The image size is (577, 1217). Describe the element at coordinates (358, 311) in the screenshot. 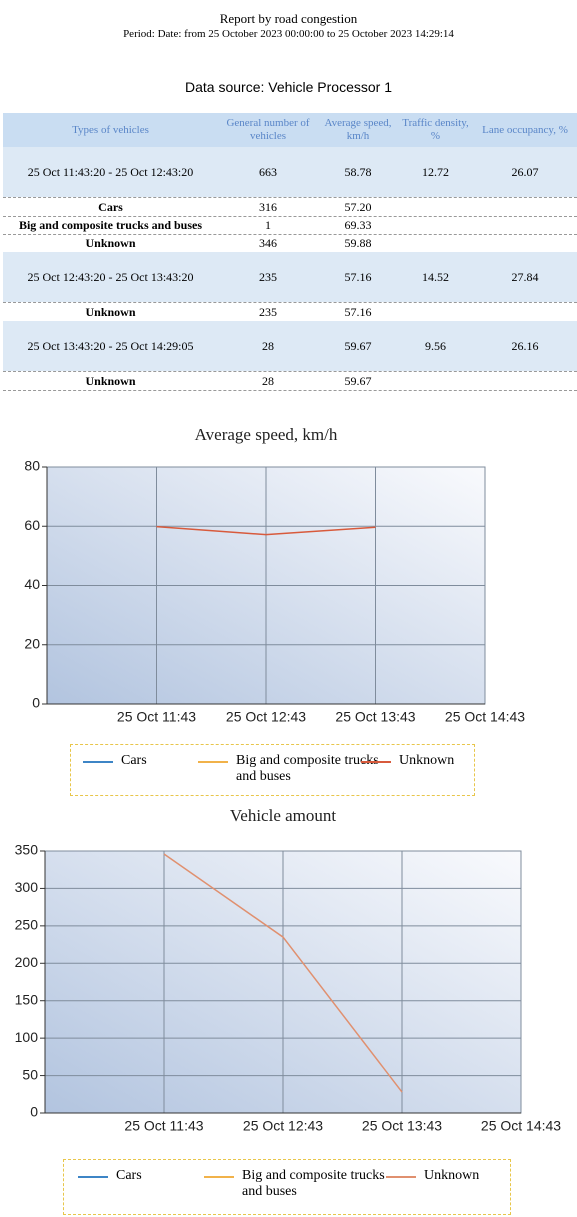

I see `sub-cell: 57.16` at that location.